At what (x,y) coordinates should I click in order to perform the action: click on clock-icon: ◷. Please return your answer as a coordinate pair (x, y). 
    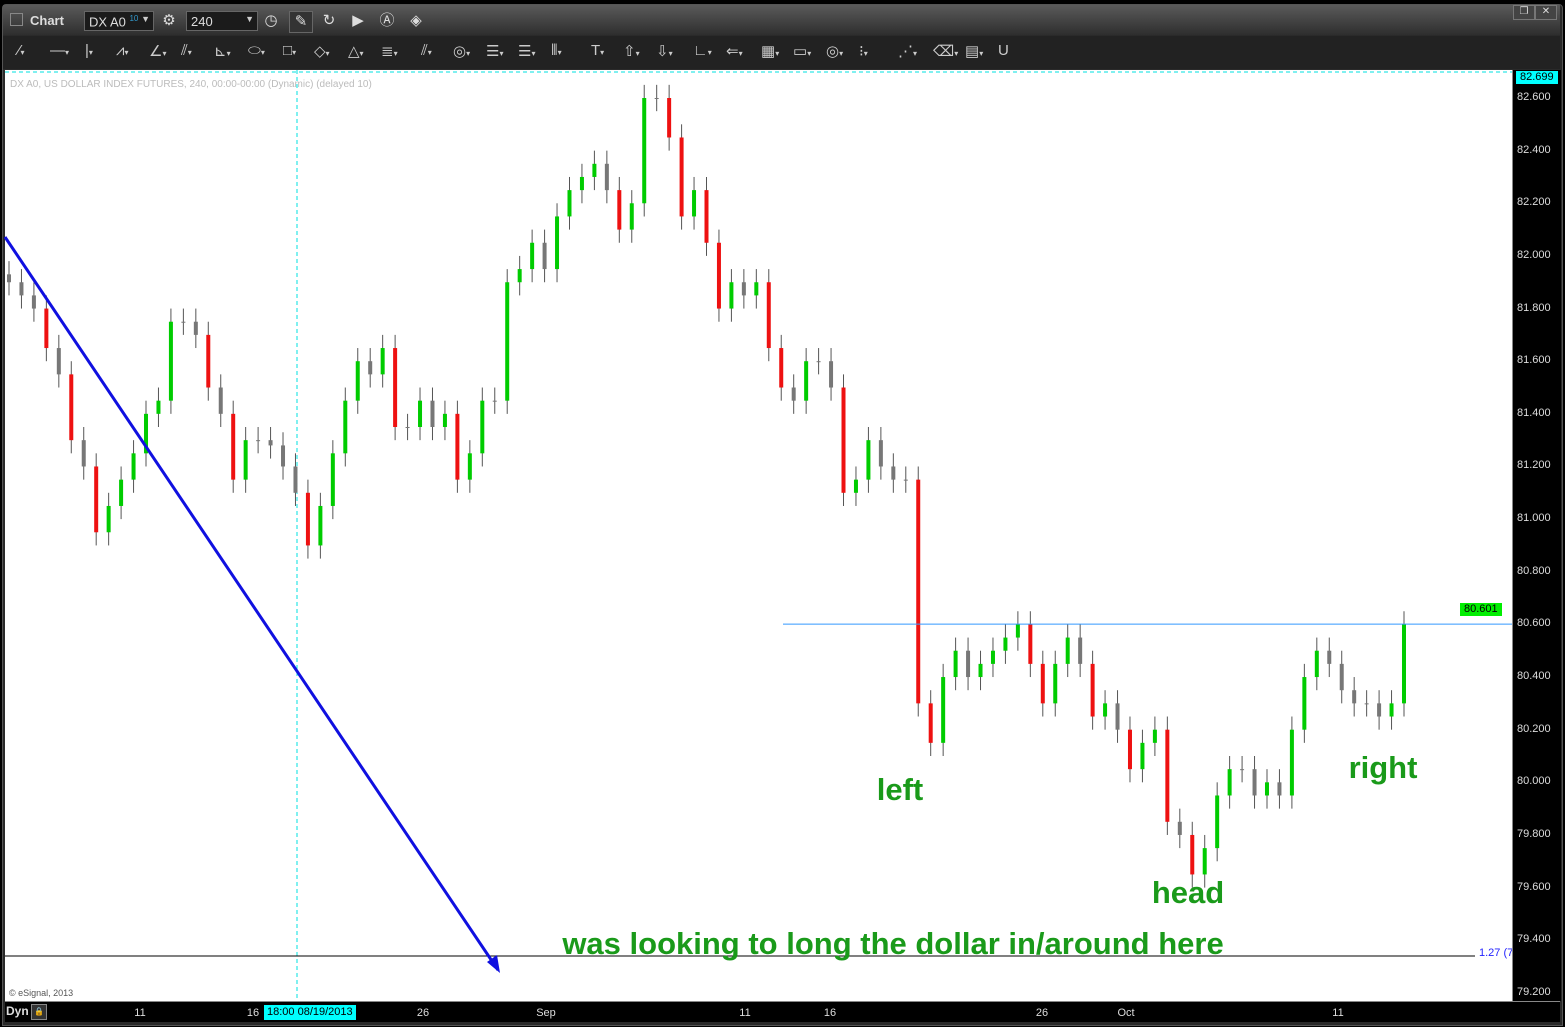
    Looking at the image, I should click on (271, 20).